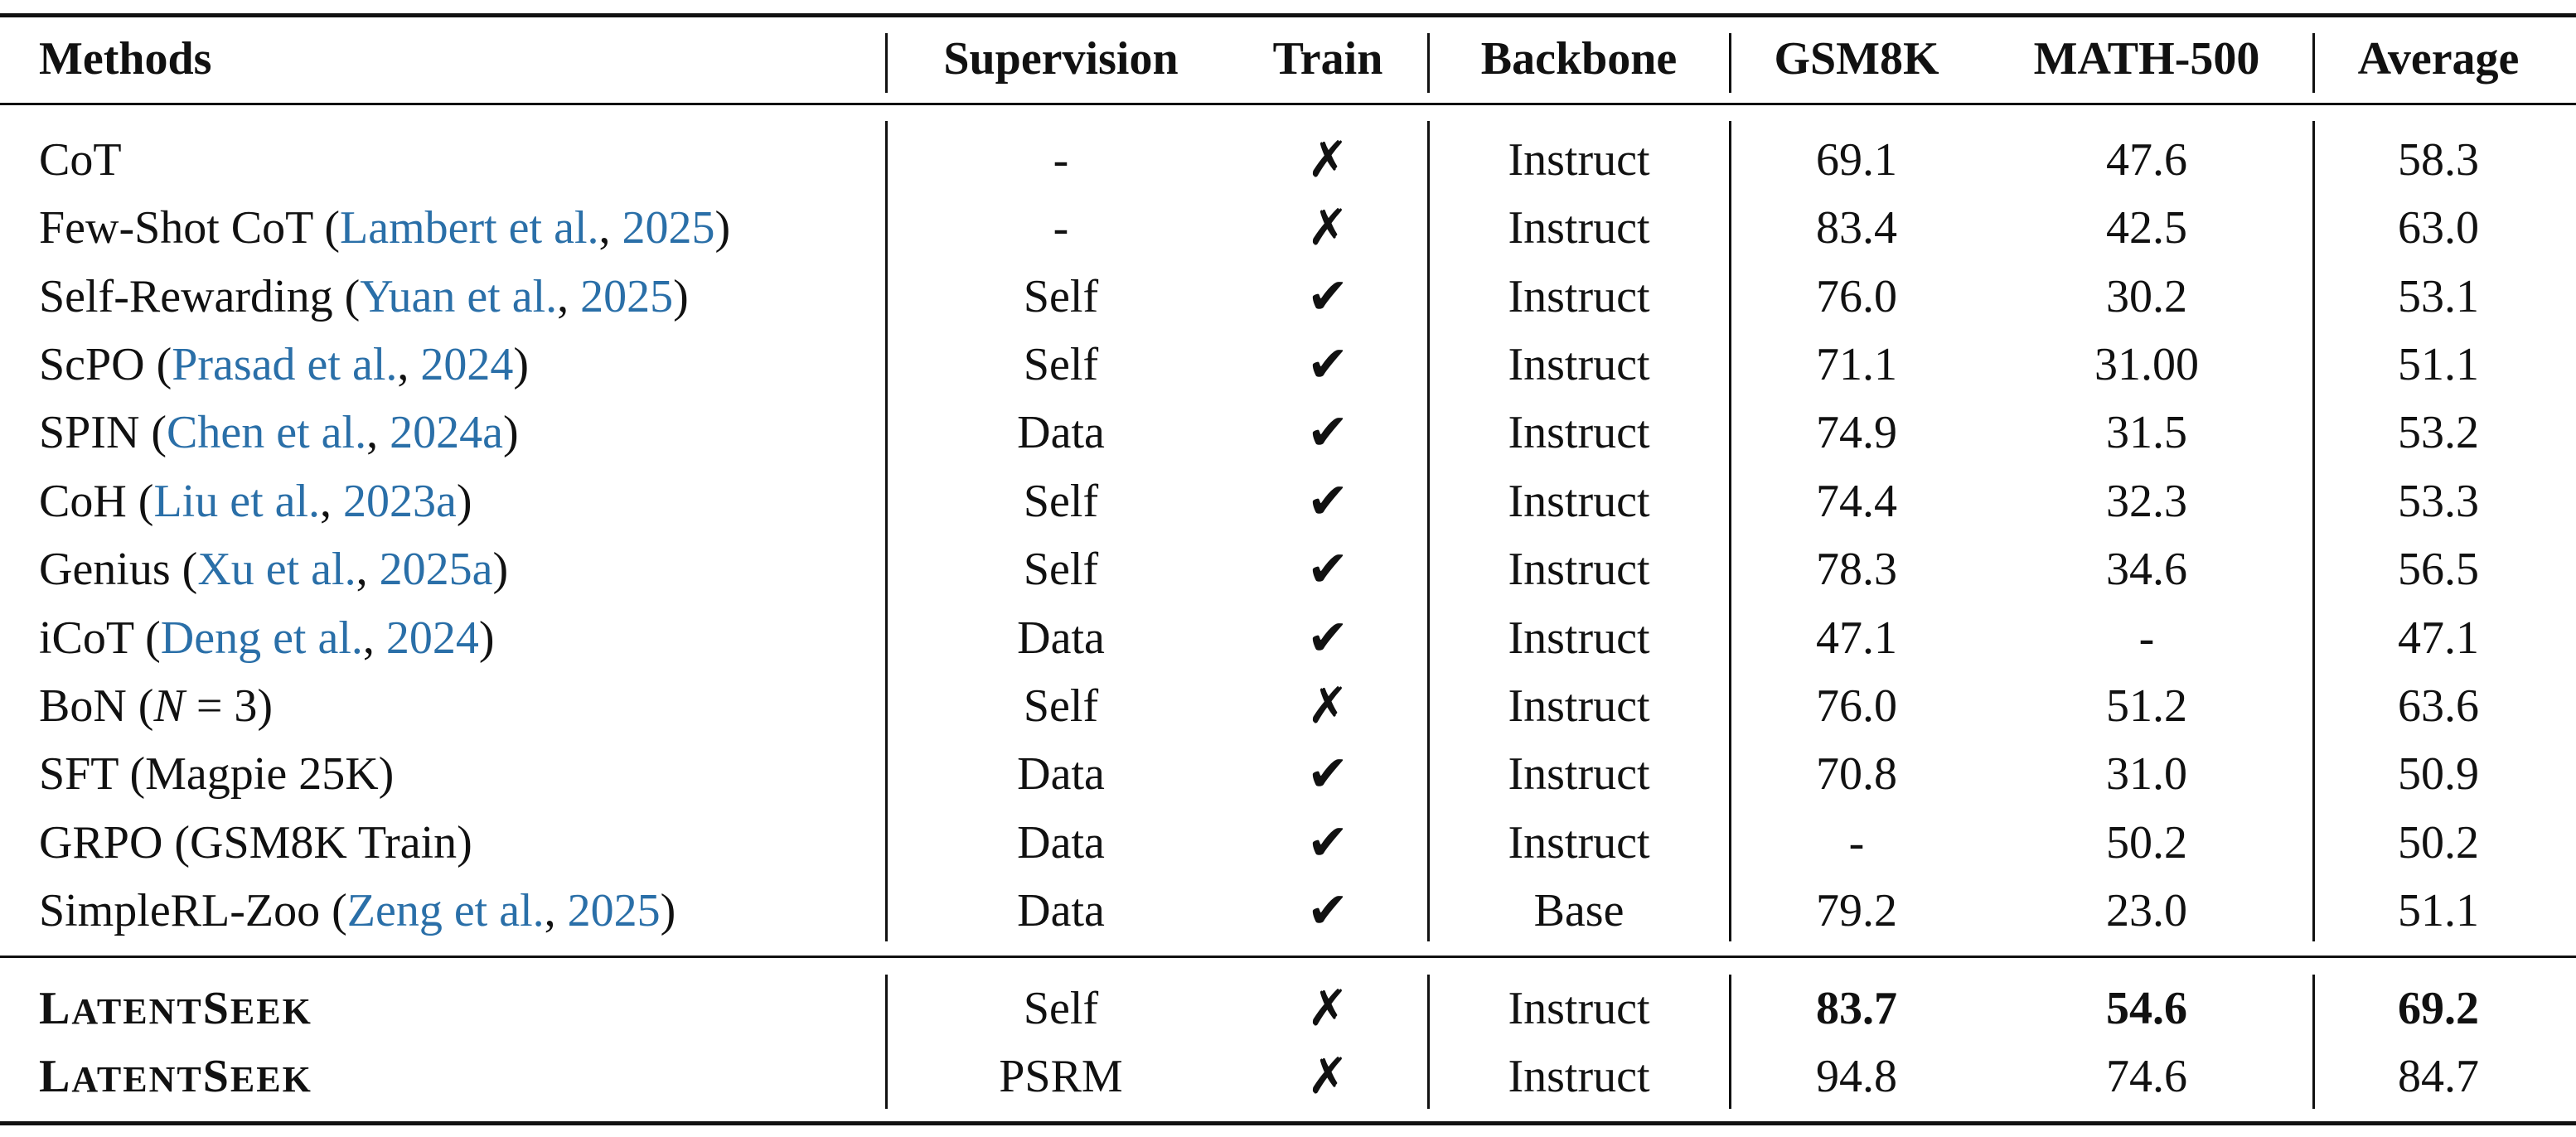 The image size is (2576, 1137). What do you see at coordinates (2438, 1076) in the screenshot?
I see `average-cell: 84.7` at bounding box center [2438, 1076].